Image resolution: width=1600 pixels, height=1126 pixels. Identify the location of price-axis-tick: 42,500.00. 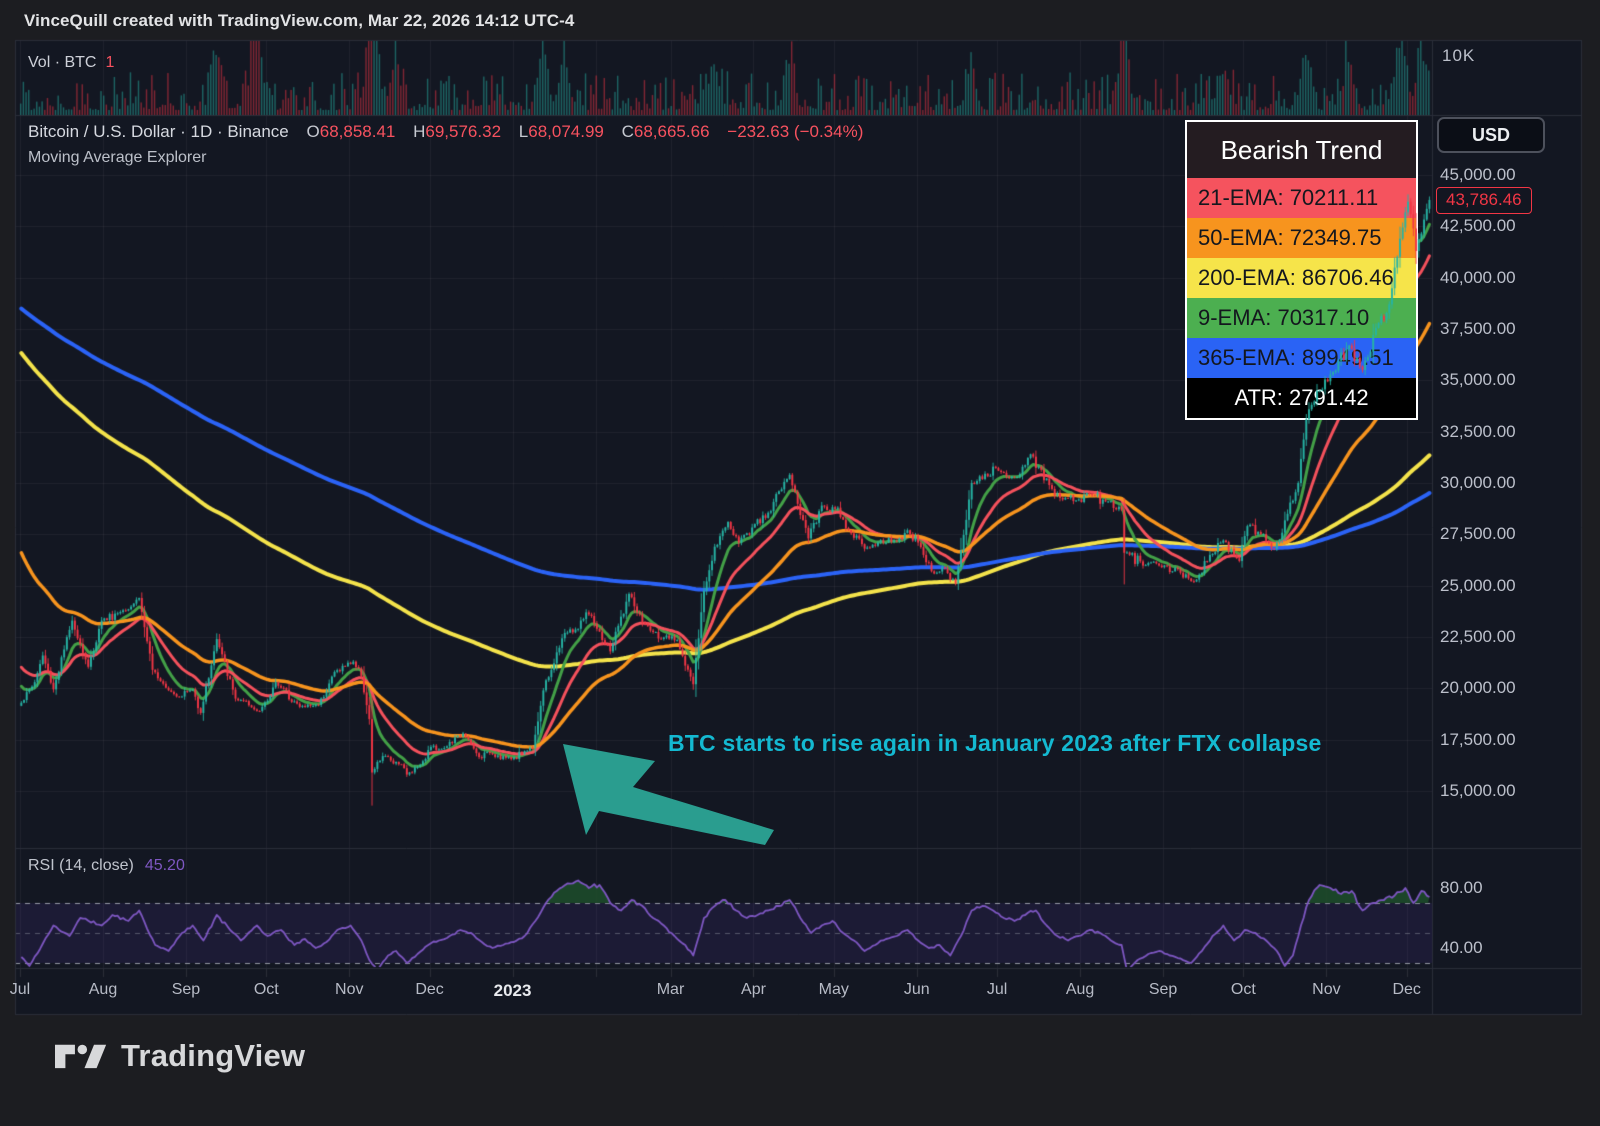
(1478, 226).